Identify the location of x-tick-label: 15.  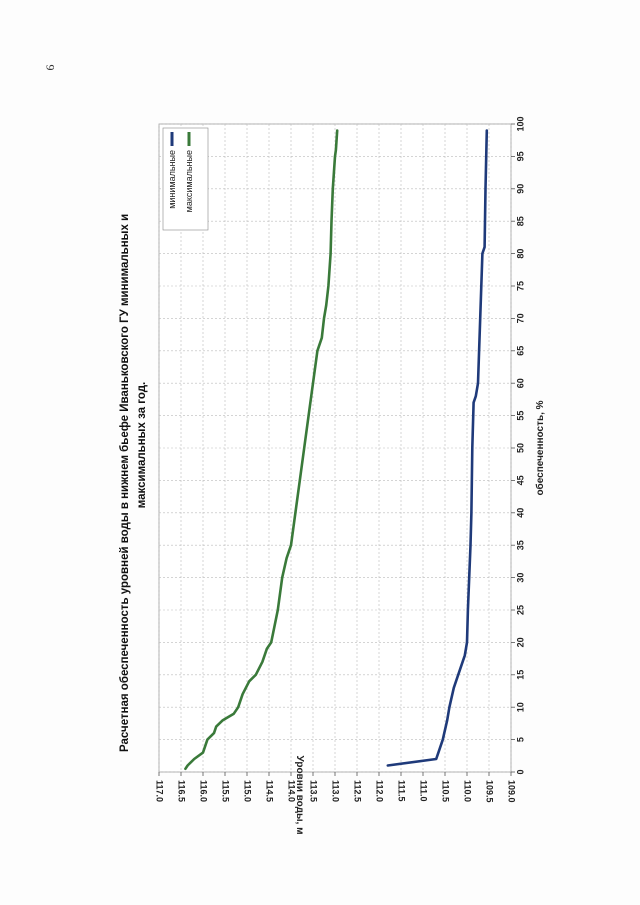
(520, 675).